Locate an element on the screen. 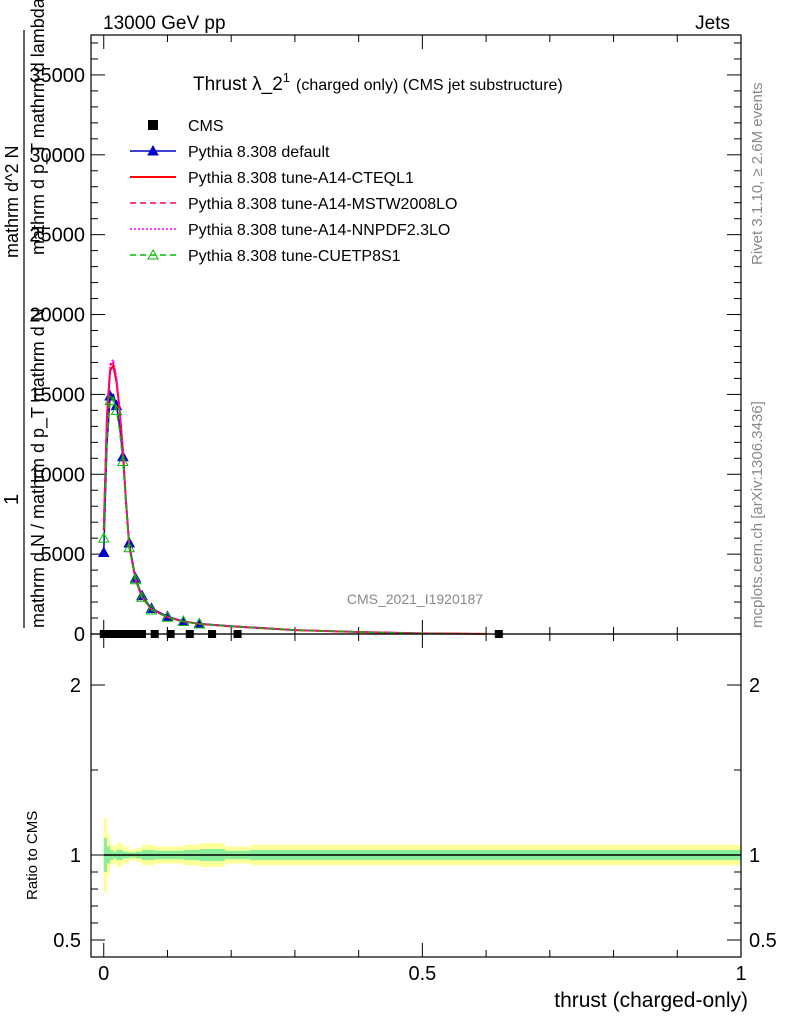 Image resolution: width=786 pixels, height=1024 pixels. energy-label: 13000 GeV pp is located at coordinates (164, 23).